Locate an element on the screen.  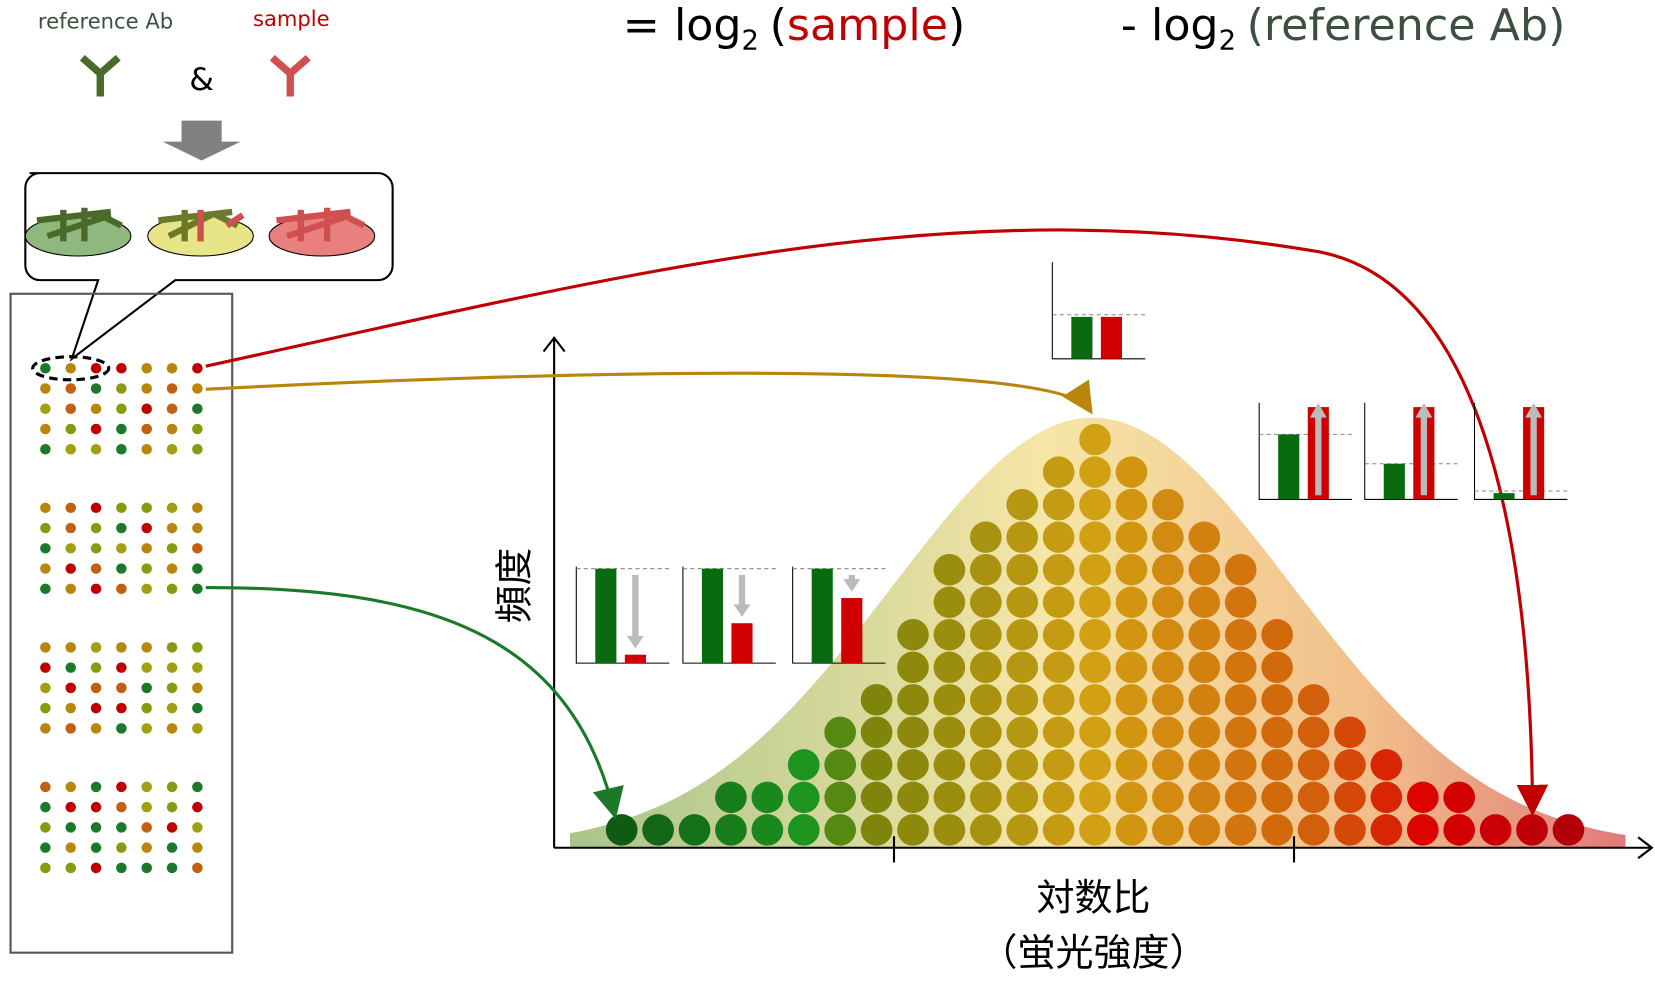
formula-part: ( is located at coordinates (1255, 25).